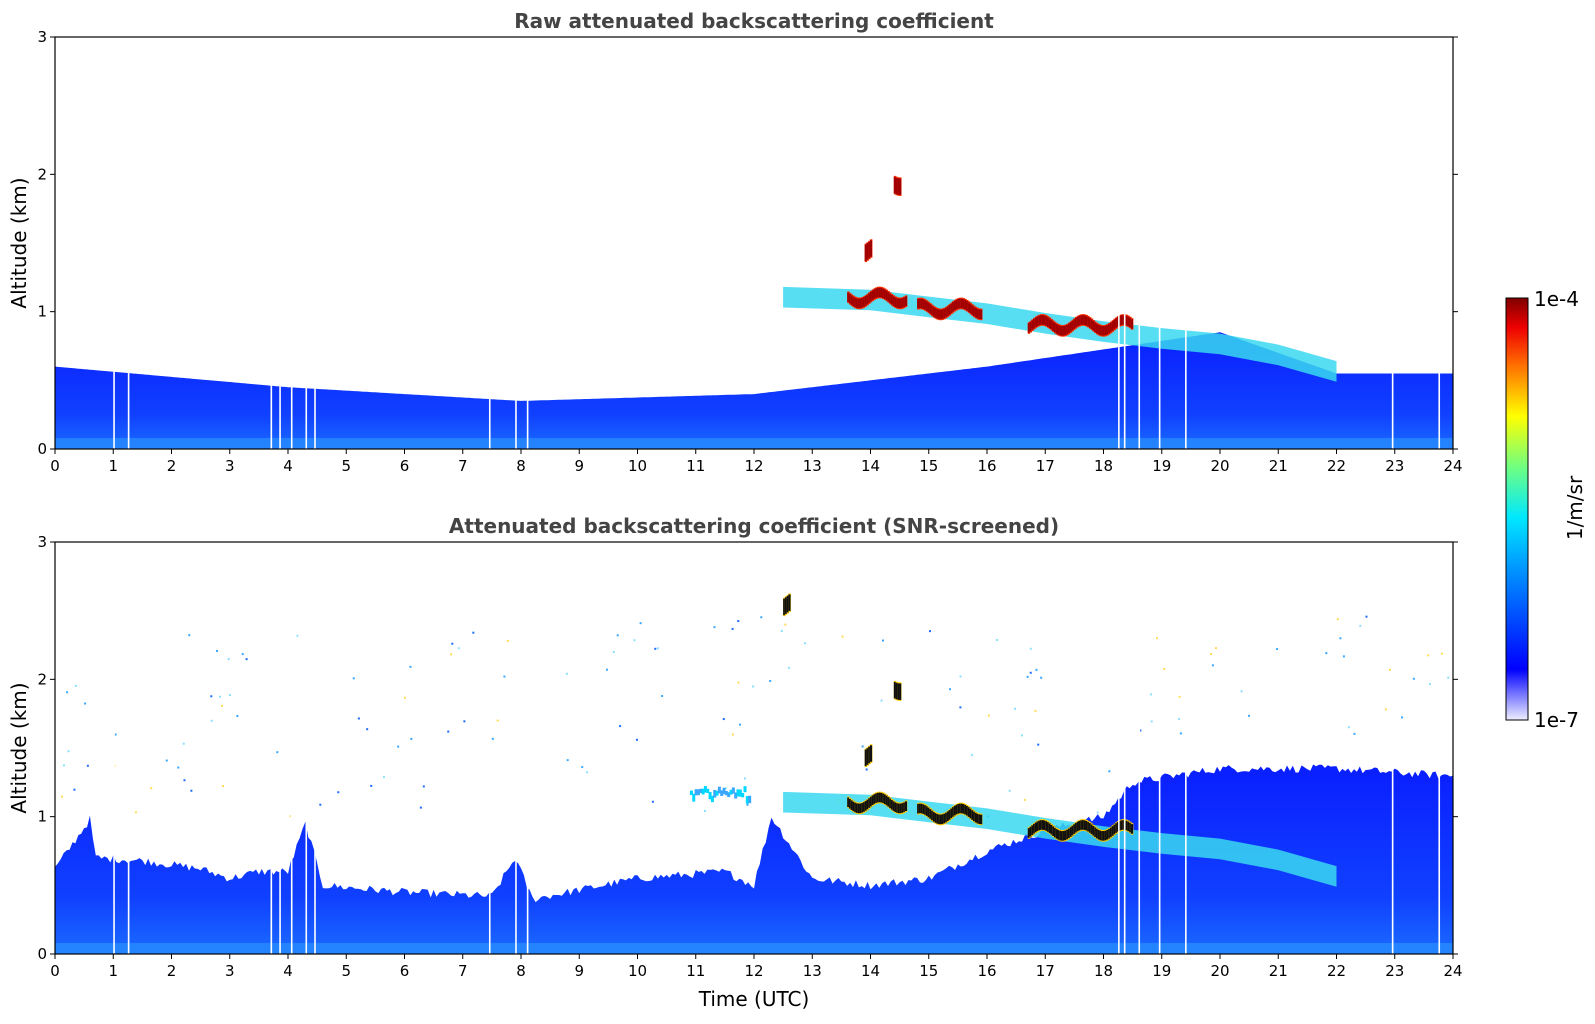  Describe the element at coordinates (695, 466) in the screenshot. I see `x-tick-label: 11` at that location.